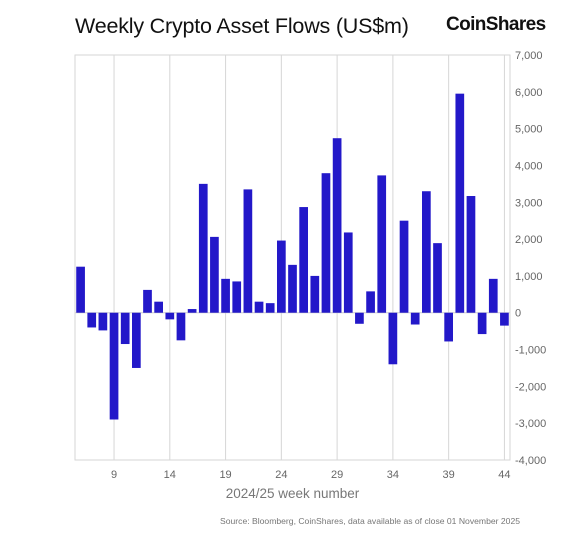 The image size is (567, 535). I want to click on y-tick-label: 5,000, so click(529, 130).